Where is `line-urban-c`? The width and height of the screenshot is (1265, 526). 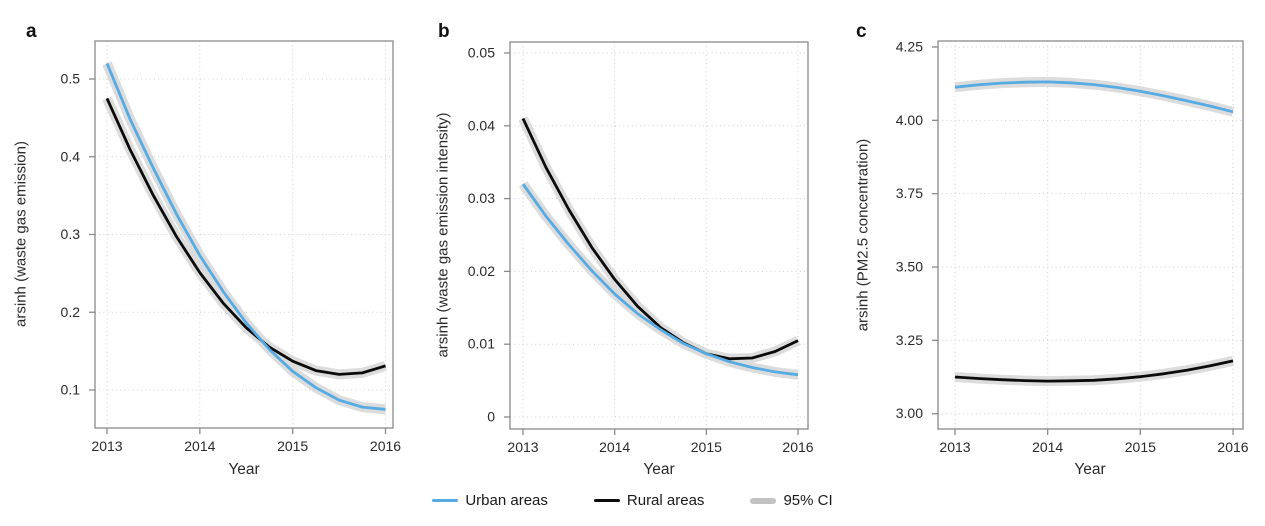
line-urban-c is located at coordinates (1094, 97).